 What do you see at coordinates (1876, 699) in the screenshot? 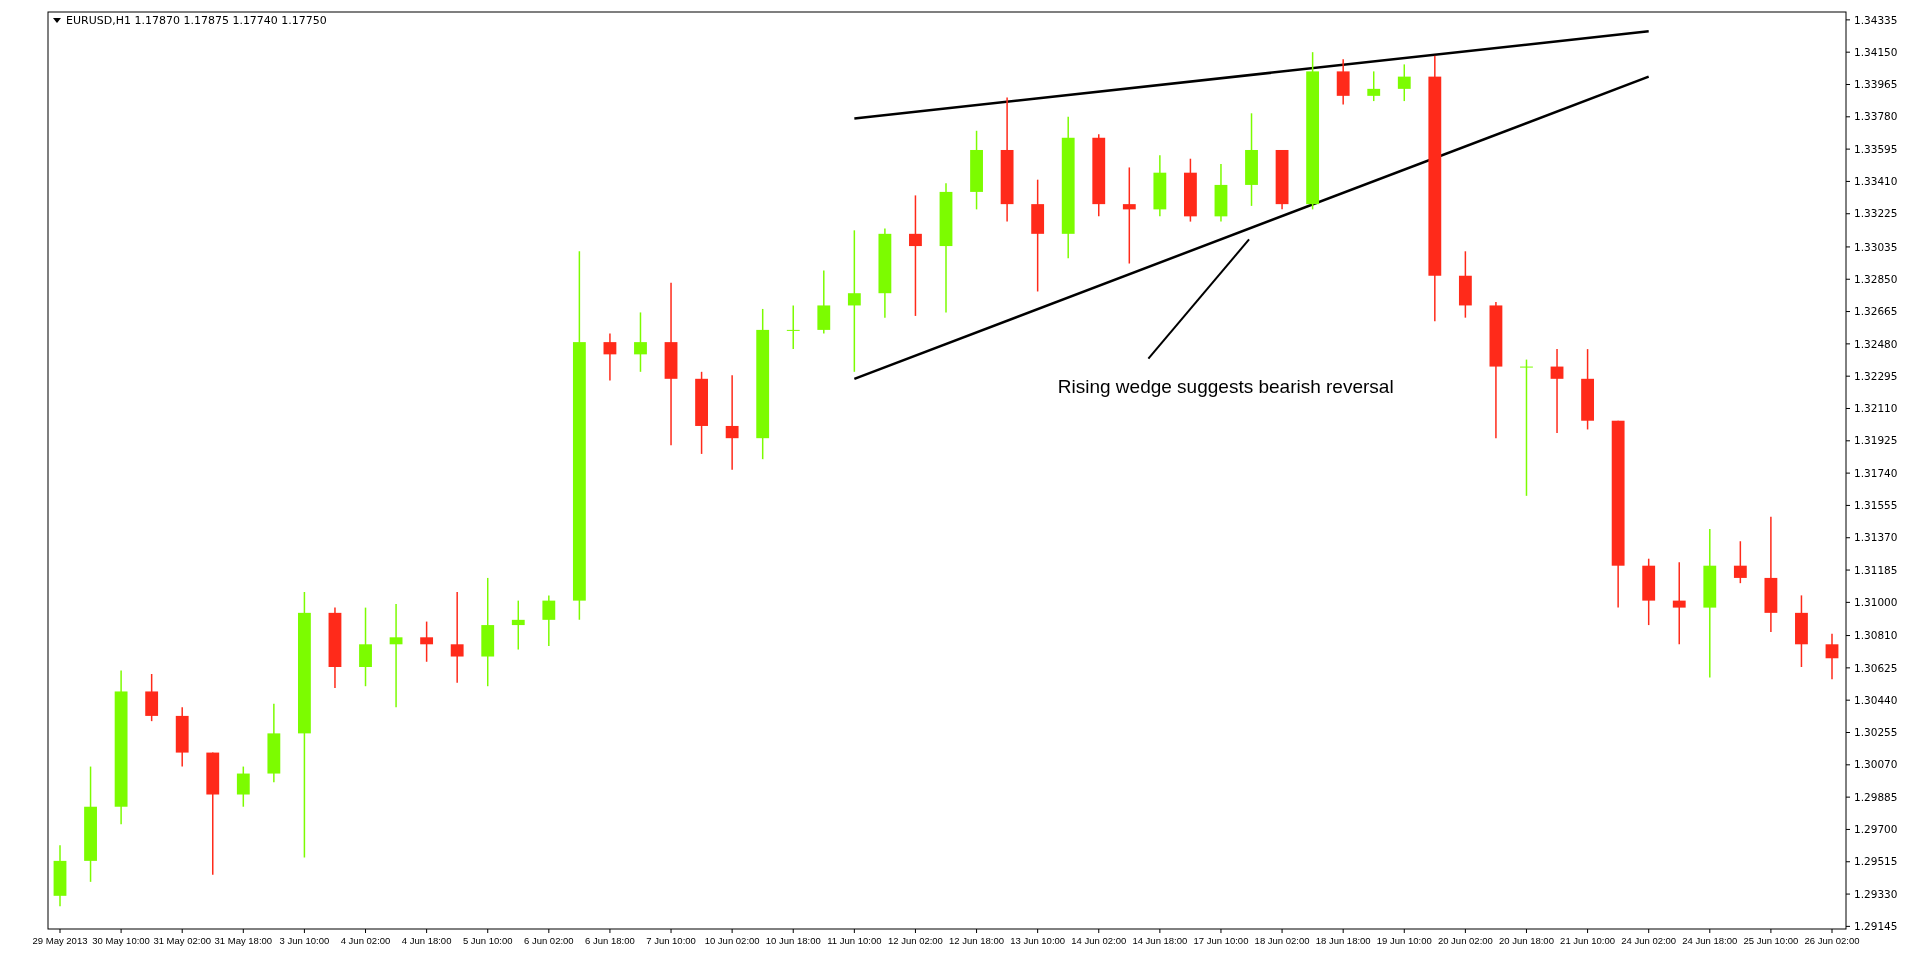
I see `y-tick-label: 1.30440` at bounding box center [1876, 699].